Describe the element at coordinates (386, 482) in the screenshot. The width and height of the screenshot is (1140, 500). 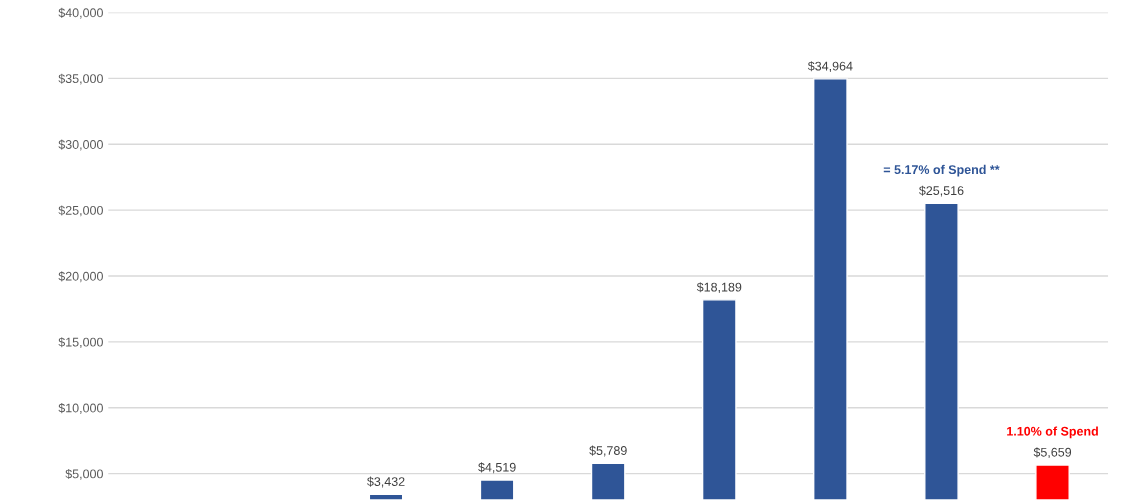
I see `data-label: $3,432` at that location.